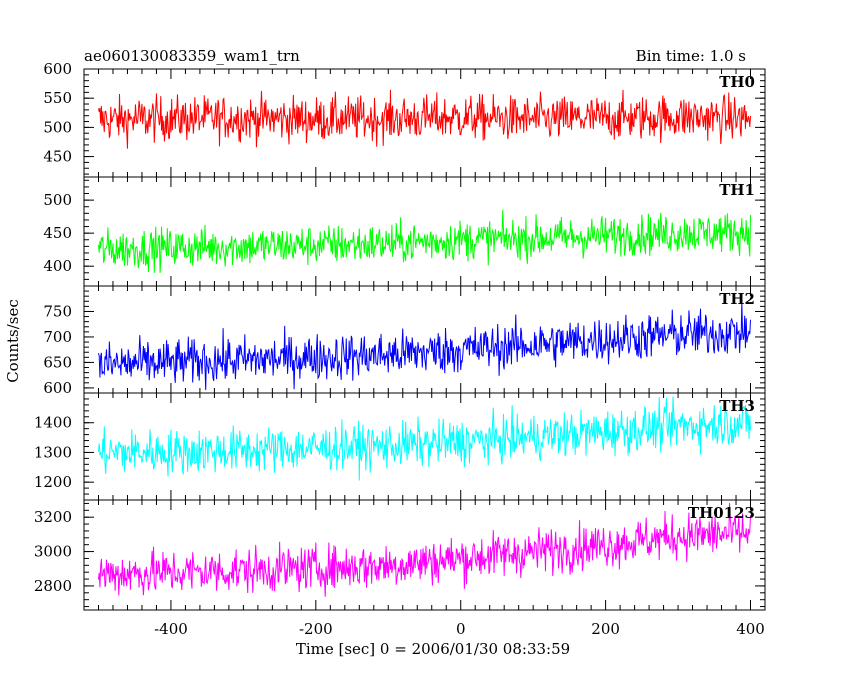 This screenshot has height=680, width=850. Describe the element at coordinates (425, 346) in the screenshot. I see `series-line-th2` at that location.